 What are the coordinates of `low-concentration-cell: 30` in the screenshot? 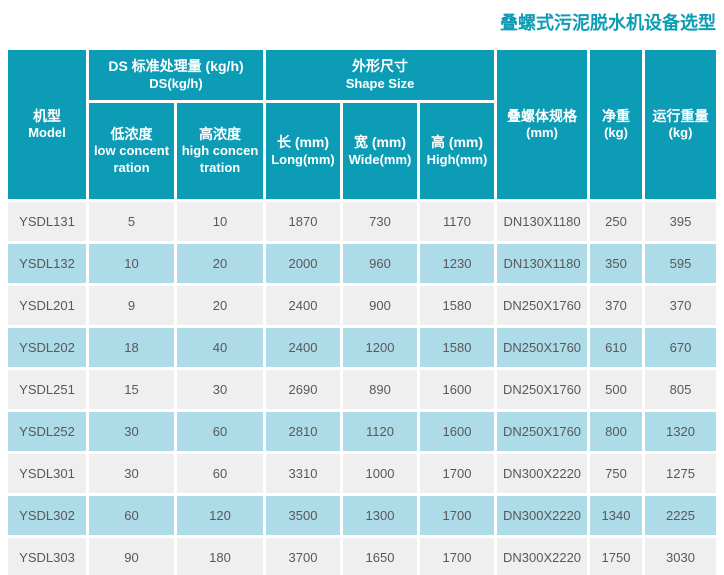 It's located at (131, 473).